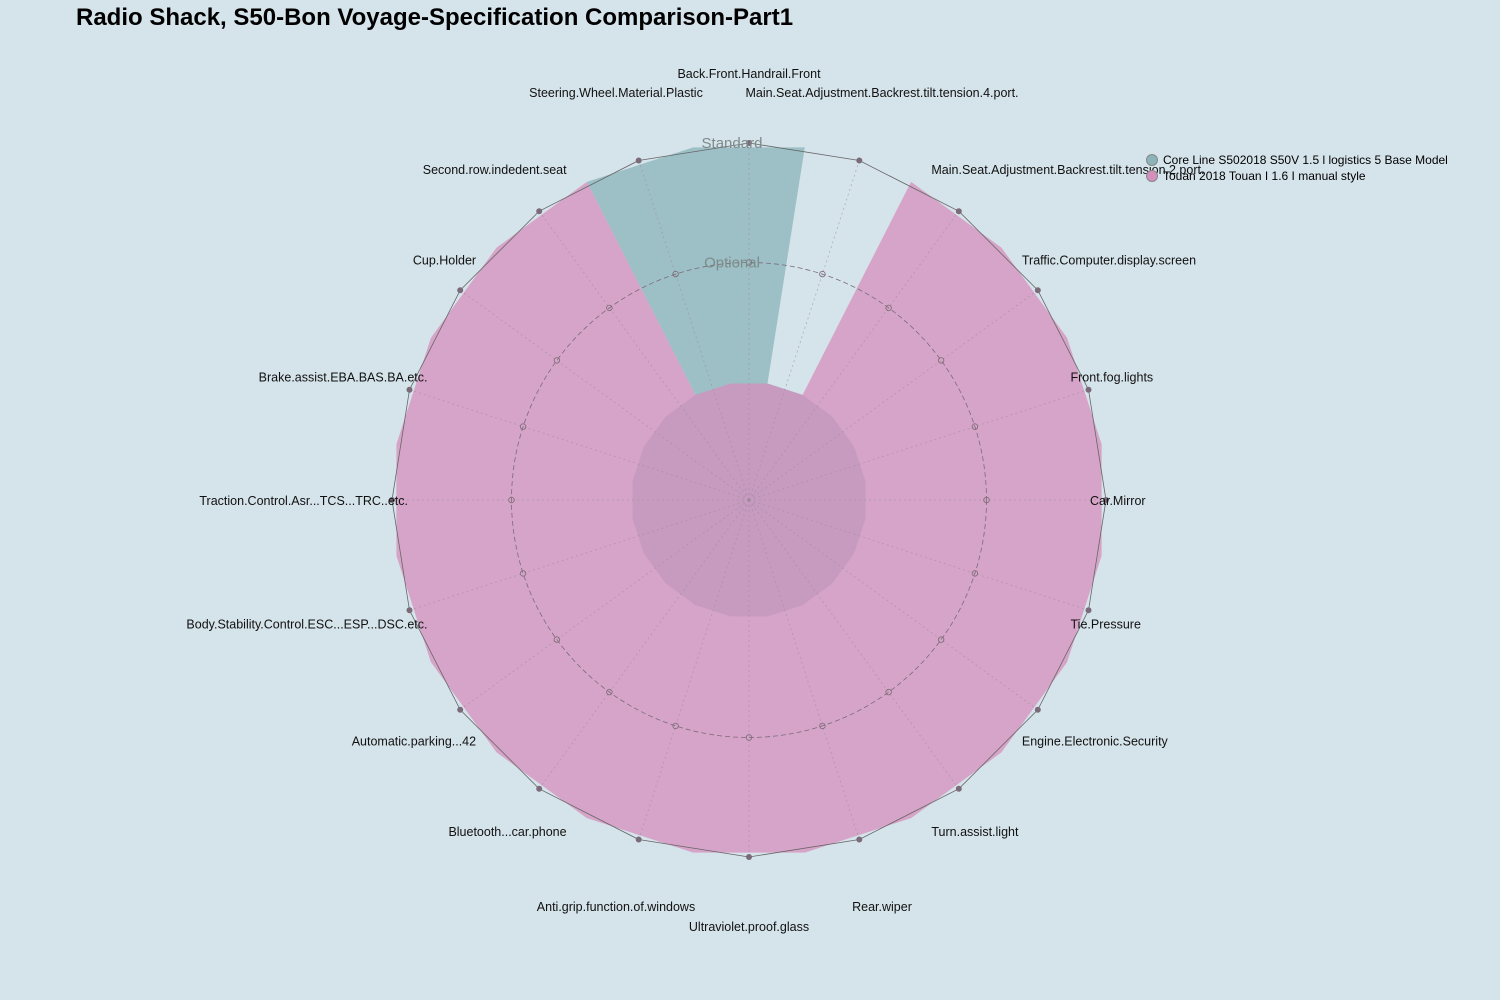 This screenshot has width=1500, height=1000. I want to click on legend-item: Touan 2018 Touan I 1.6 I manual style, so click(1297, 176).